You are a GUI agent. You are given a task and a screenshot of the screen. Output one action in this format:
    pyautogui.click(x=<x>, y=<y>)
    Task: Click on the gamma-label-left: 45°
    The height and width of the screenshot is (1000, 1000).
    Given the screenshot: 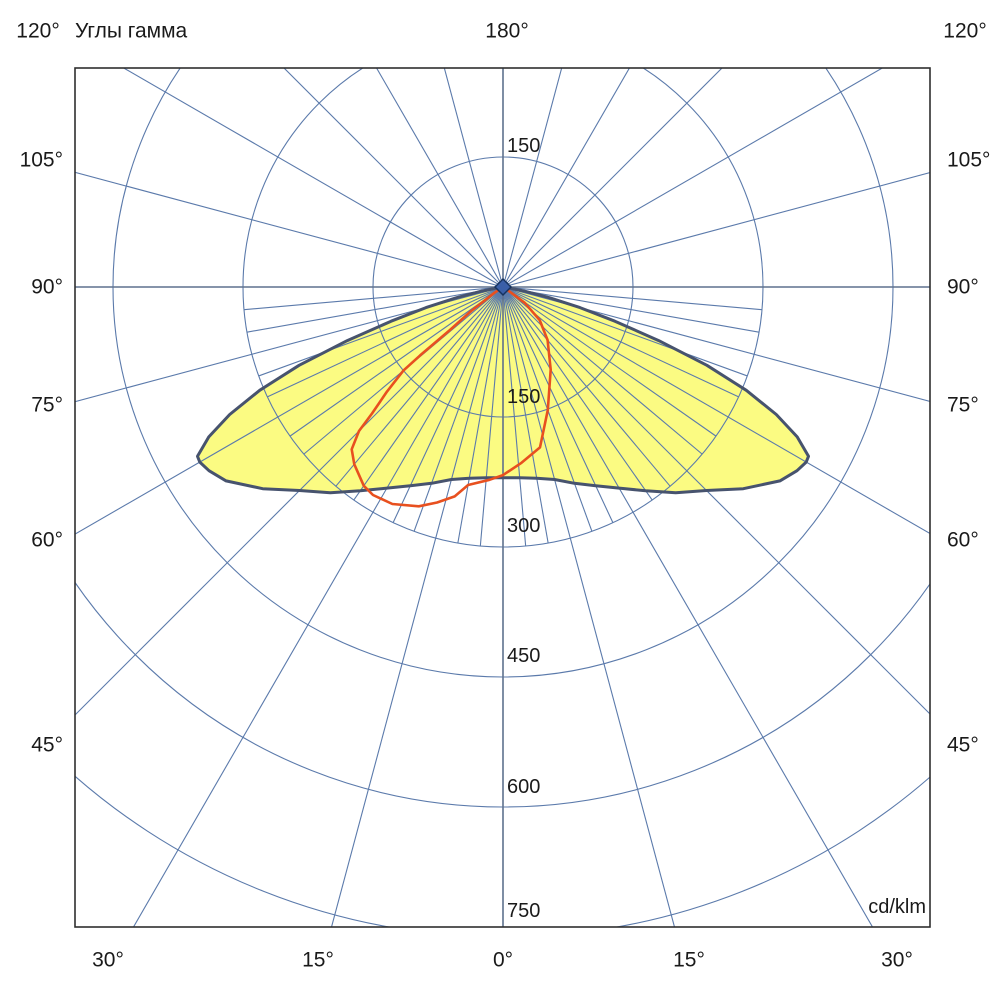 What is the action you would take?
    pyautogui.click(x=47, y=745)
    